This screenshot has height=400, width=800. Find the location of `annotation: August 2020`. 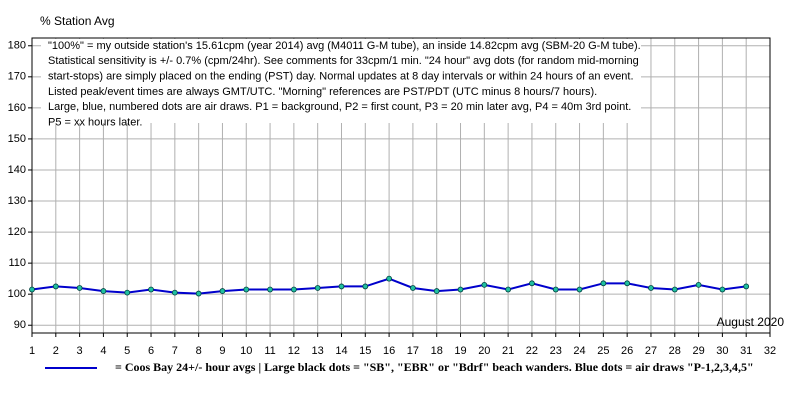

annotation: August 2020 is located at coordinates (751, 322).